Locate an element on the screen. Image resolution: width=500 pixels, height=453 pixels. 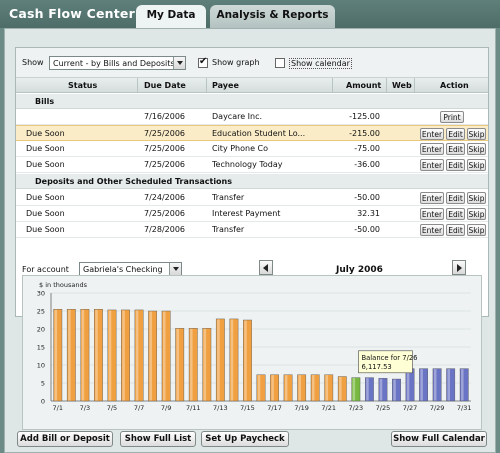
row-amount: -125.00 is located at coordinates (364, 116).